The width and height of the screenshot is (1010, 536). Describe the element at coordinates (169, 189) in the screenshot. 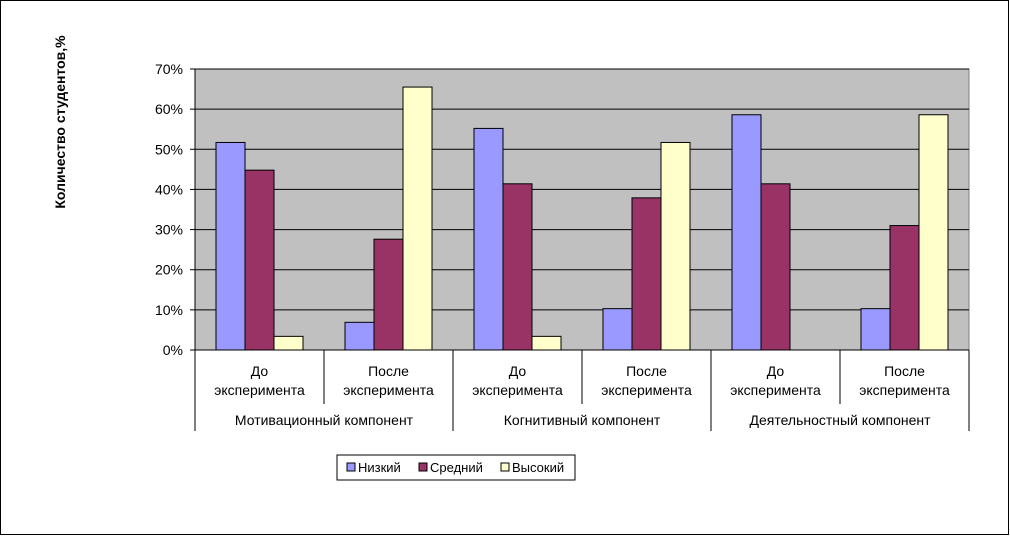

I see `y-tick-label: 40%` at that location.